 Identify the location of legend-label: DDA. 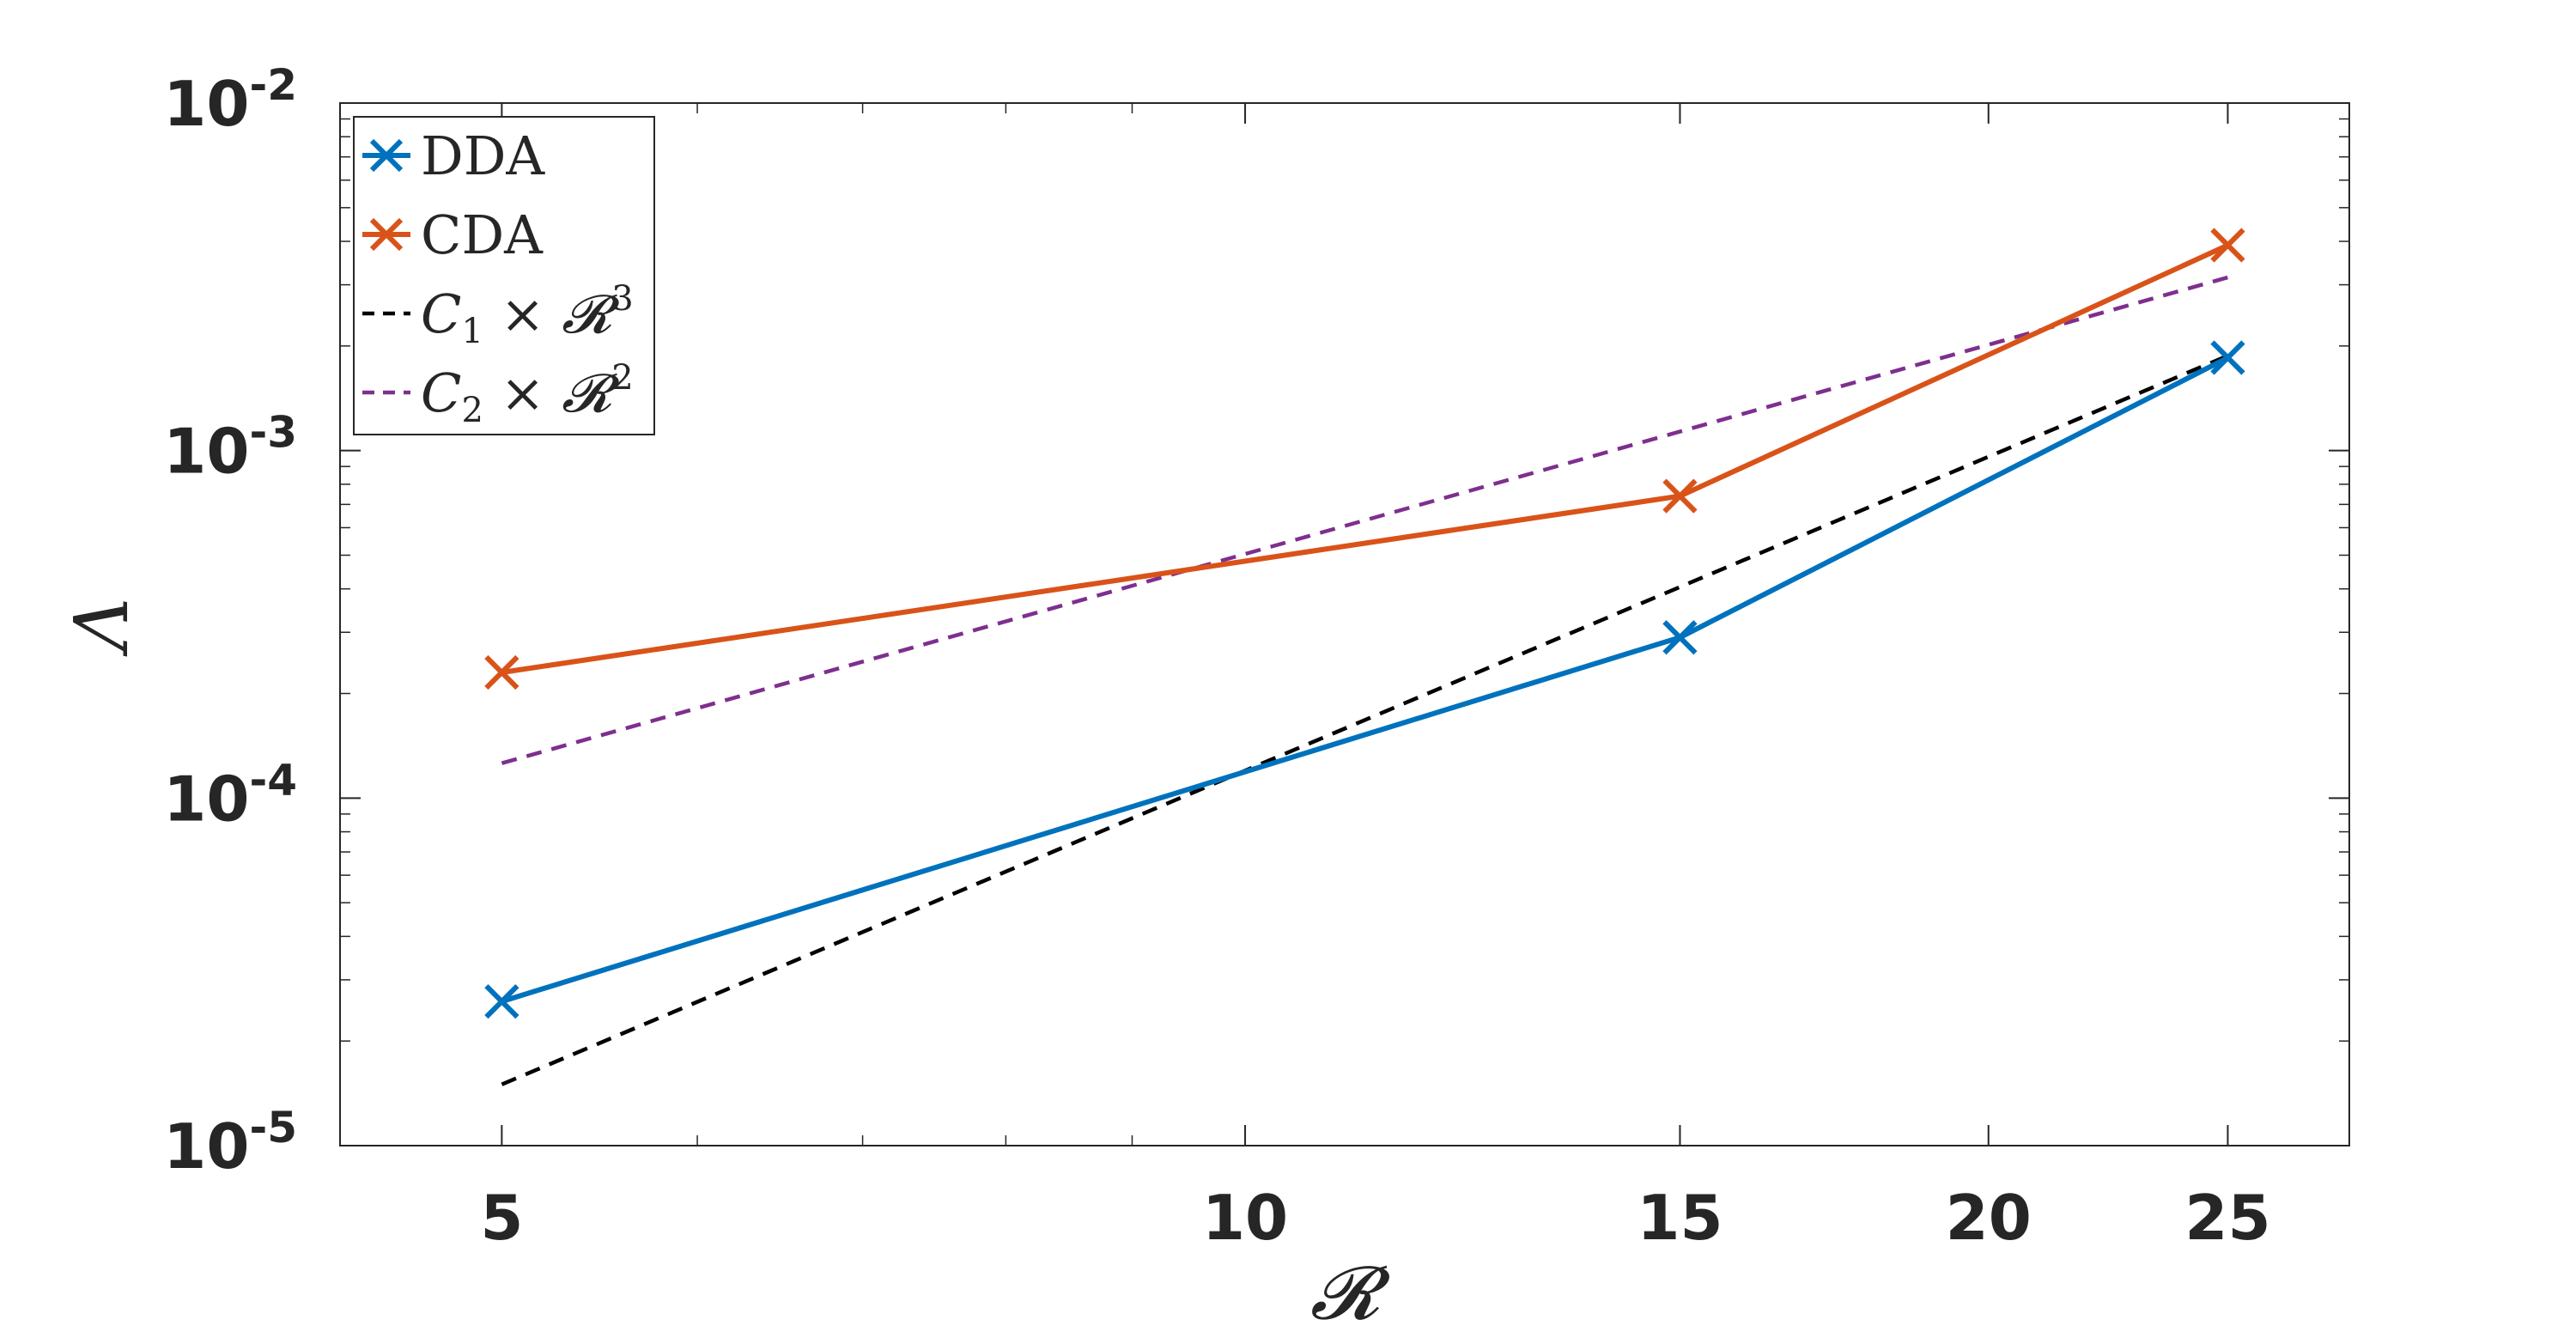
(483, 156).